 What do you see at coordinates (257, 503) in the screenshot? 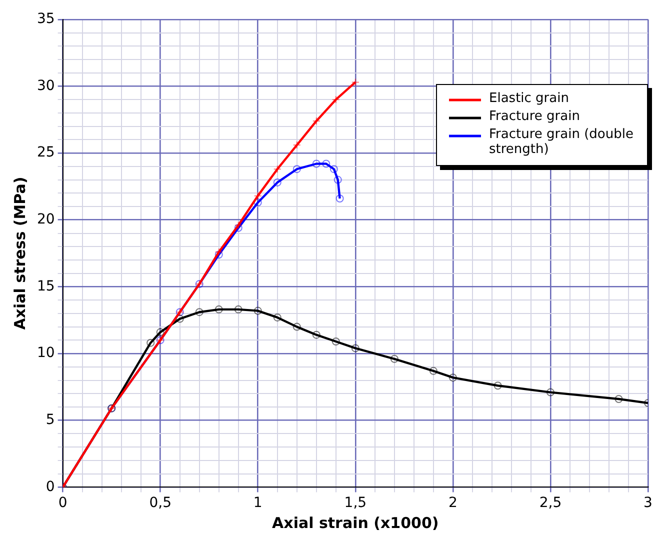
I see `x-tick-label: 1` at bounding box center [257, 503].